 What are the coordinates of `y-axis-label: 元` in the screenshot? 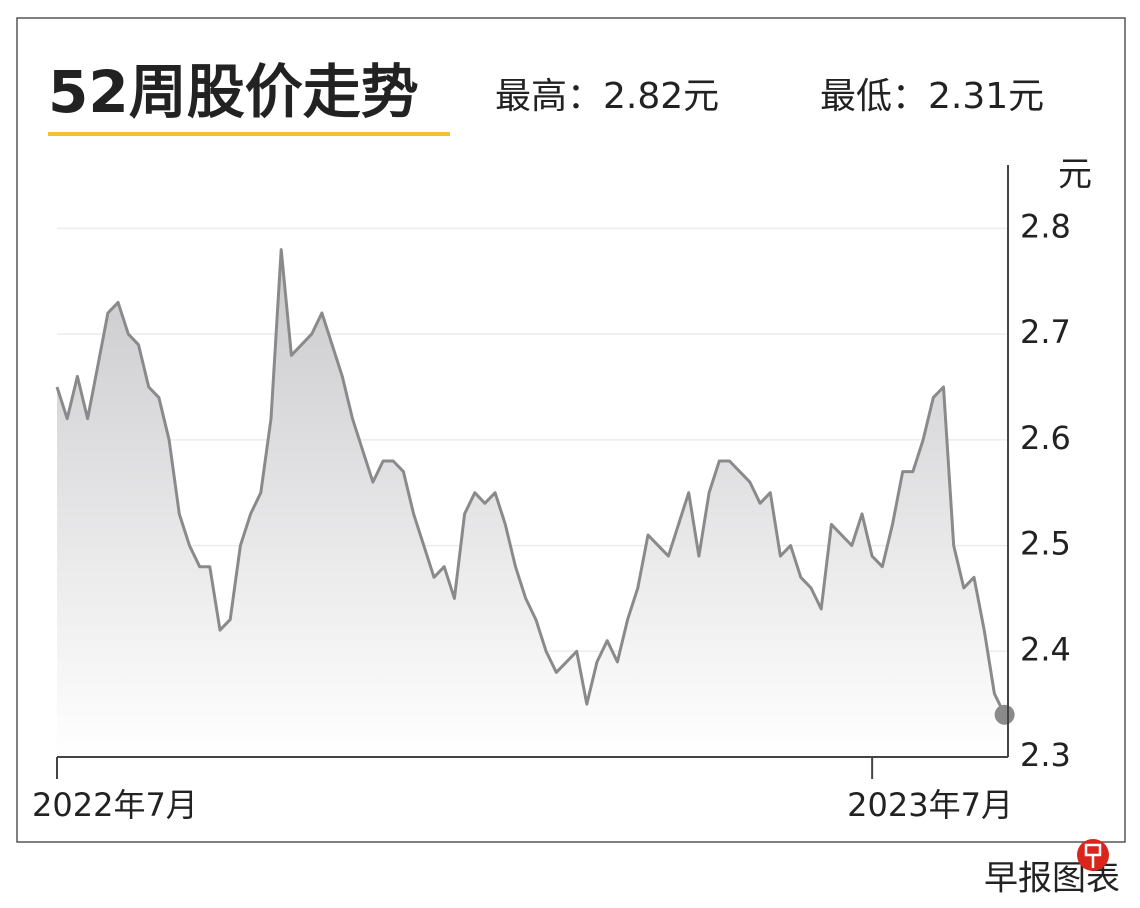 It's located at (1075, 175).